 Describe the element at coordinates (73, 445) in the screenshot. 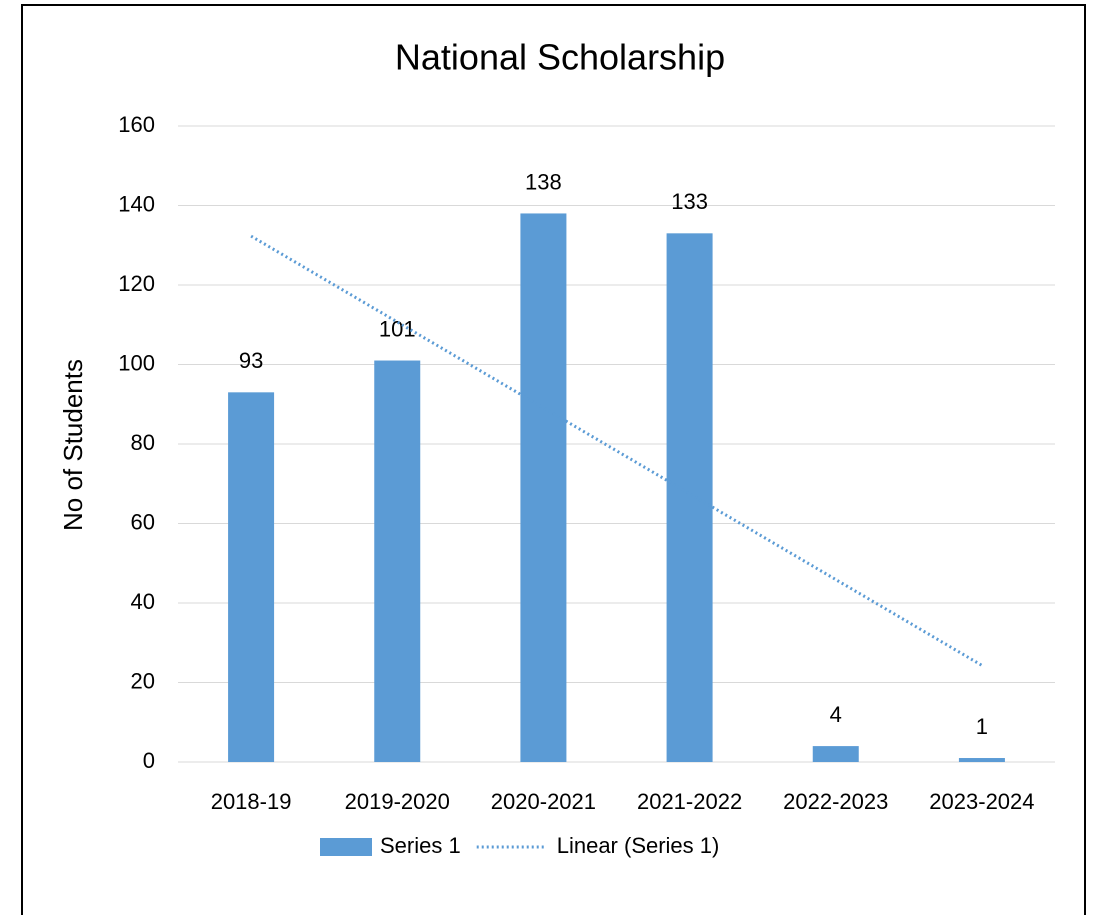

I see `y-axis-label: No of Students` at that location.